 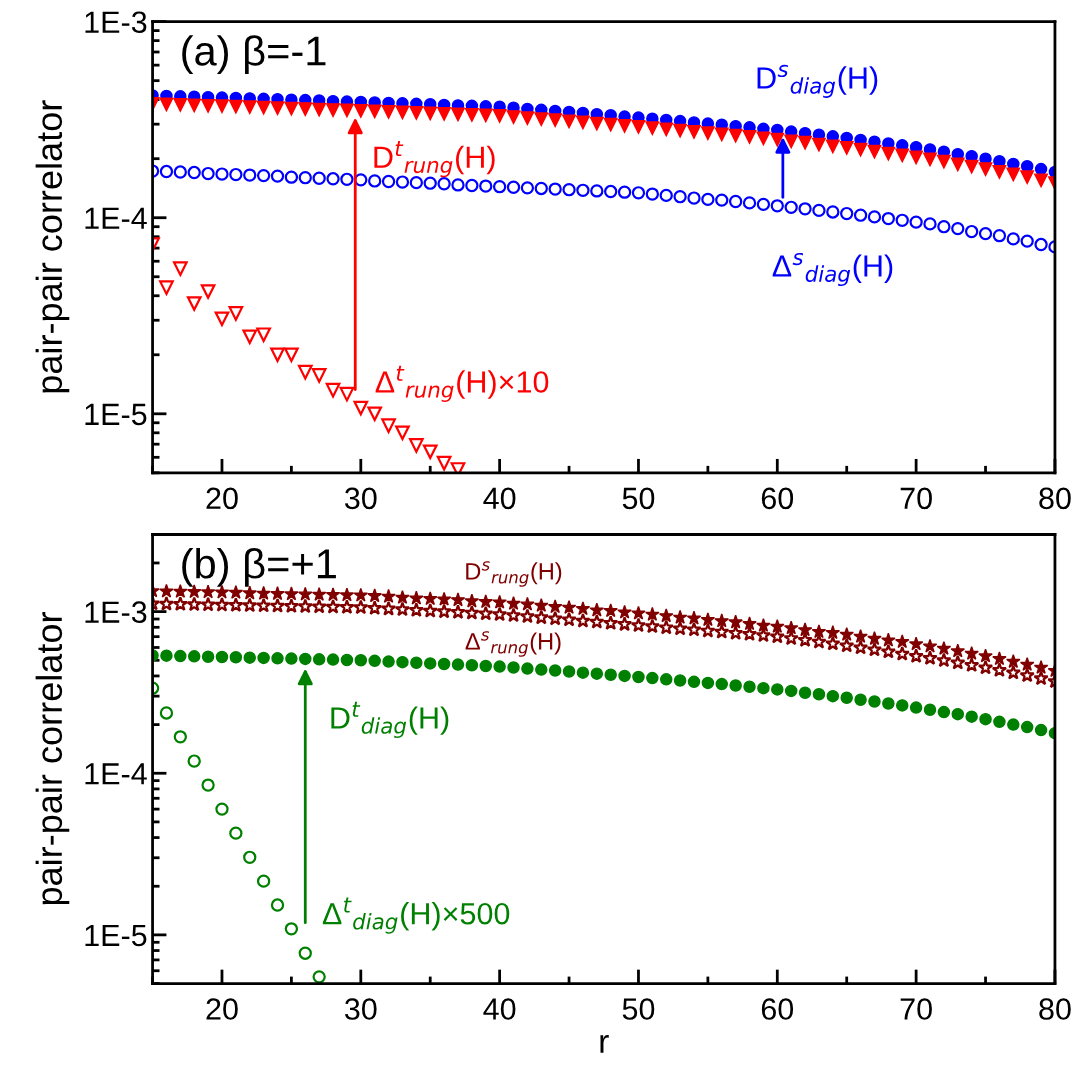 I want to click on annotation: Δ$^{t}$$_{diag}$(H)×500, so click(x=416, y=915).